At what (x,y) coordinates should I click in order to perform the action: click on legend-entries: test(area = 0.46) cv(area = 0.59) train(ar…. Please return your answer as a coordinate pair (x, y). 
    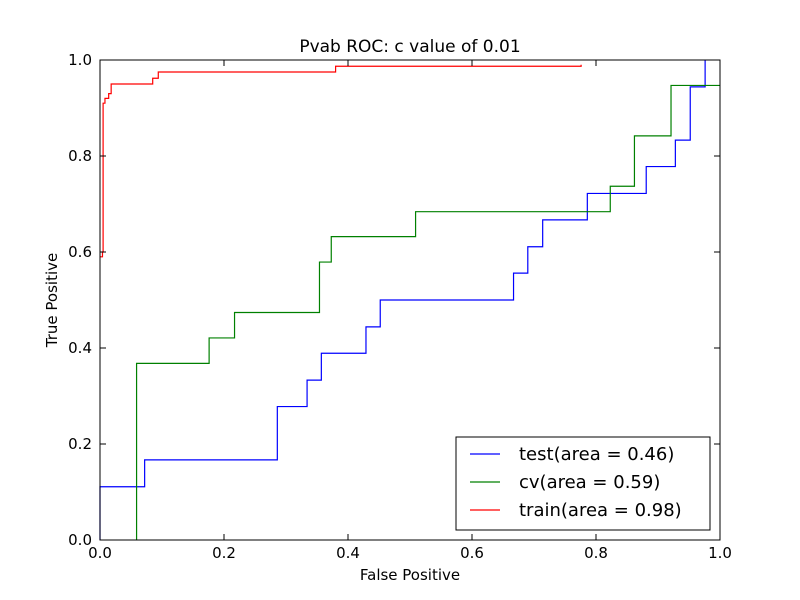
    Looking at the image, I should click on (576, 482).